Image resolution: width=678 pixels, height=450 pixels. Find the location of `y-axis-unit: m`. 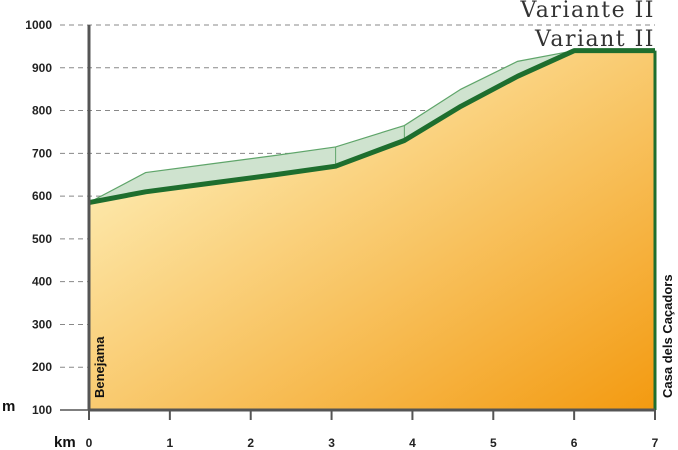

y-axis-unit: m is located at coordinates (8, 406).